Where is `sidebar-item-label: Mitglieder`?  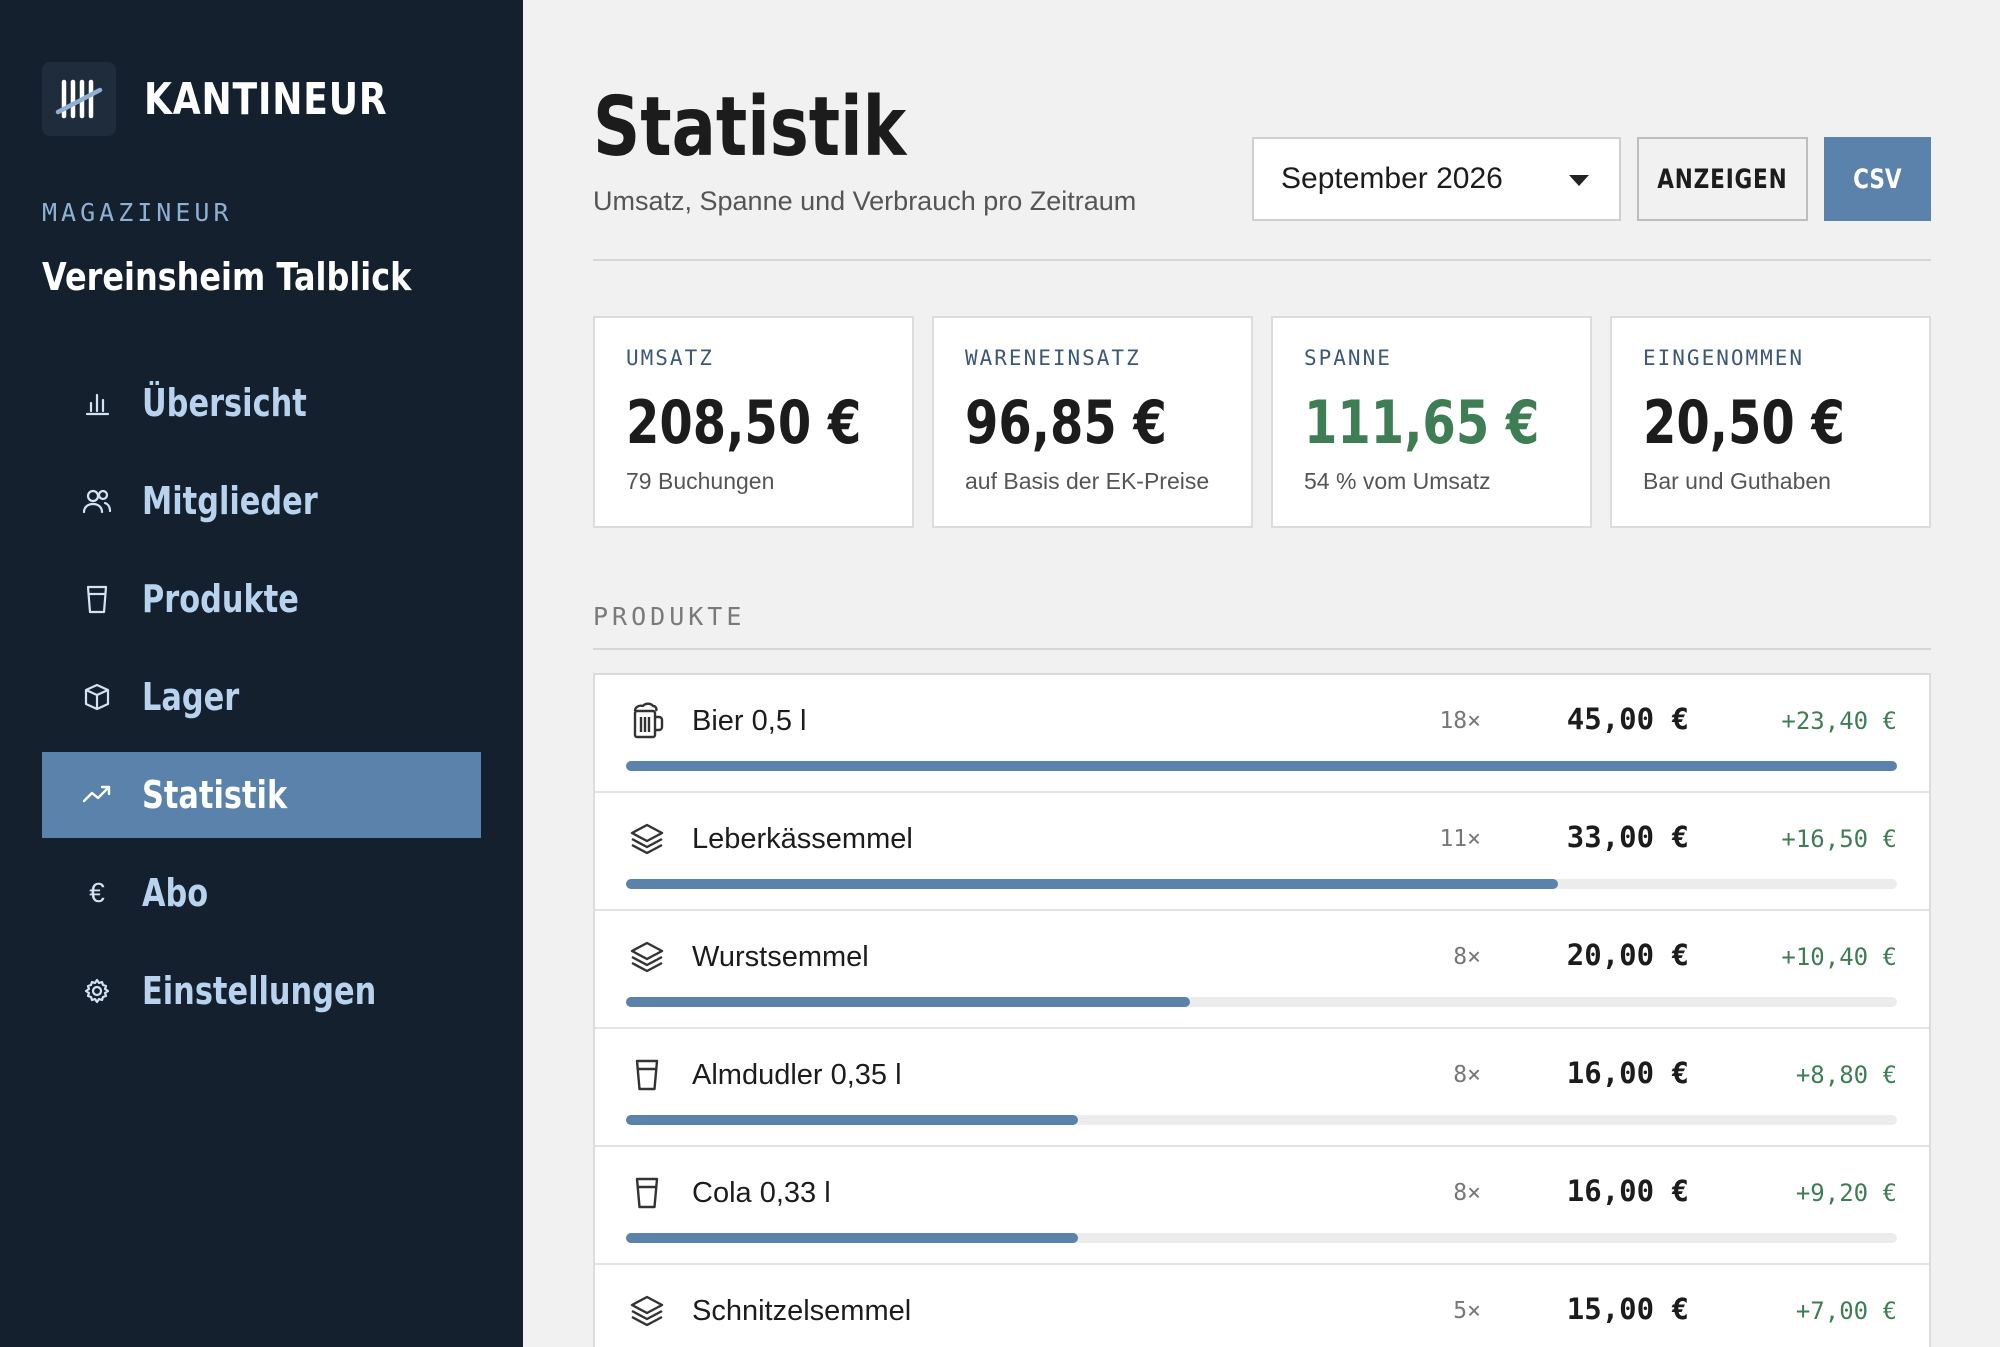 sidebar-item-label: Mitglieder is located at coordinates (230, 501).